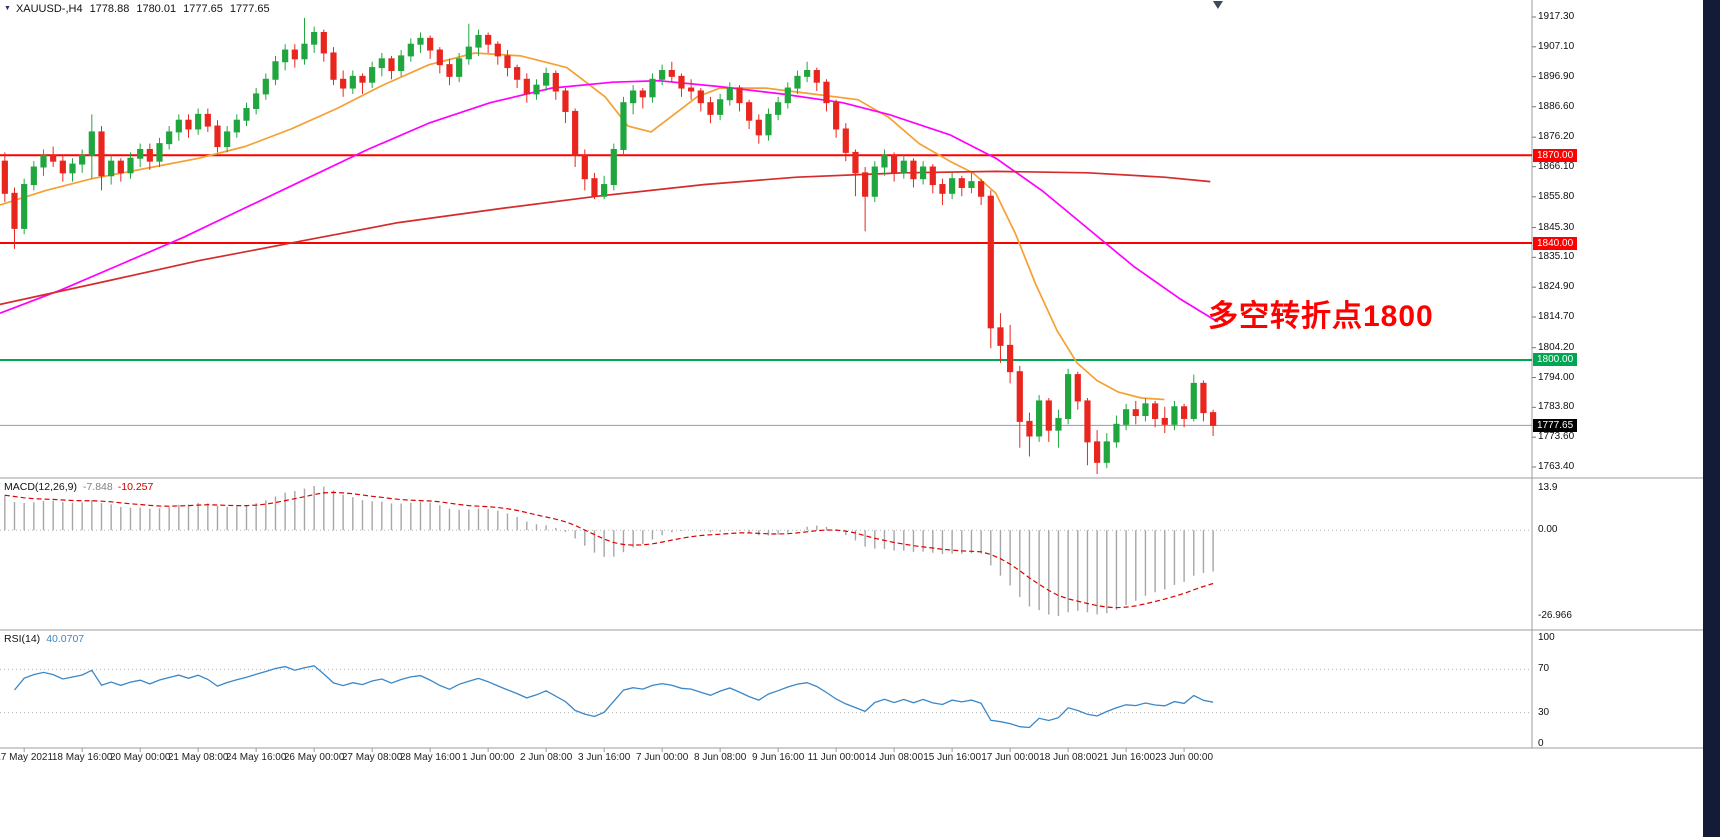  I want to click on time-tick-label: 24 May 16:00, so click(256, 757).